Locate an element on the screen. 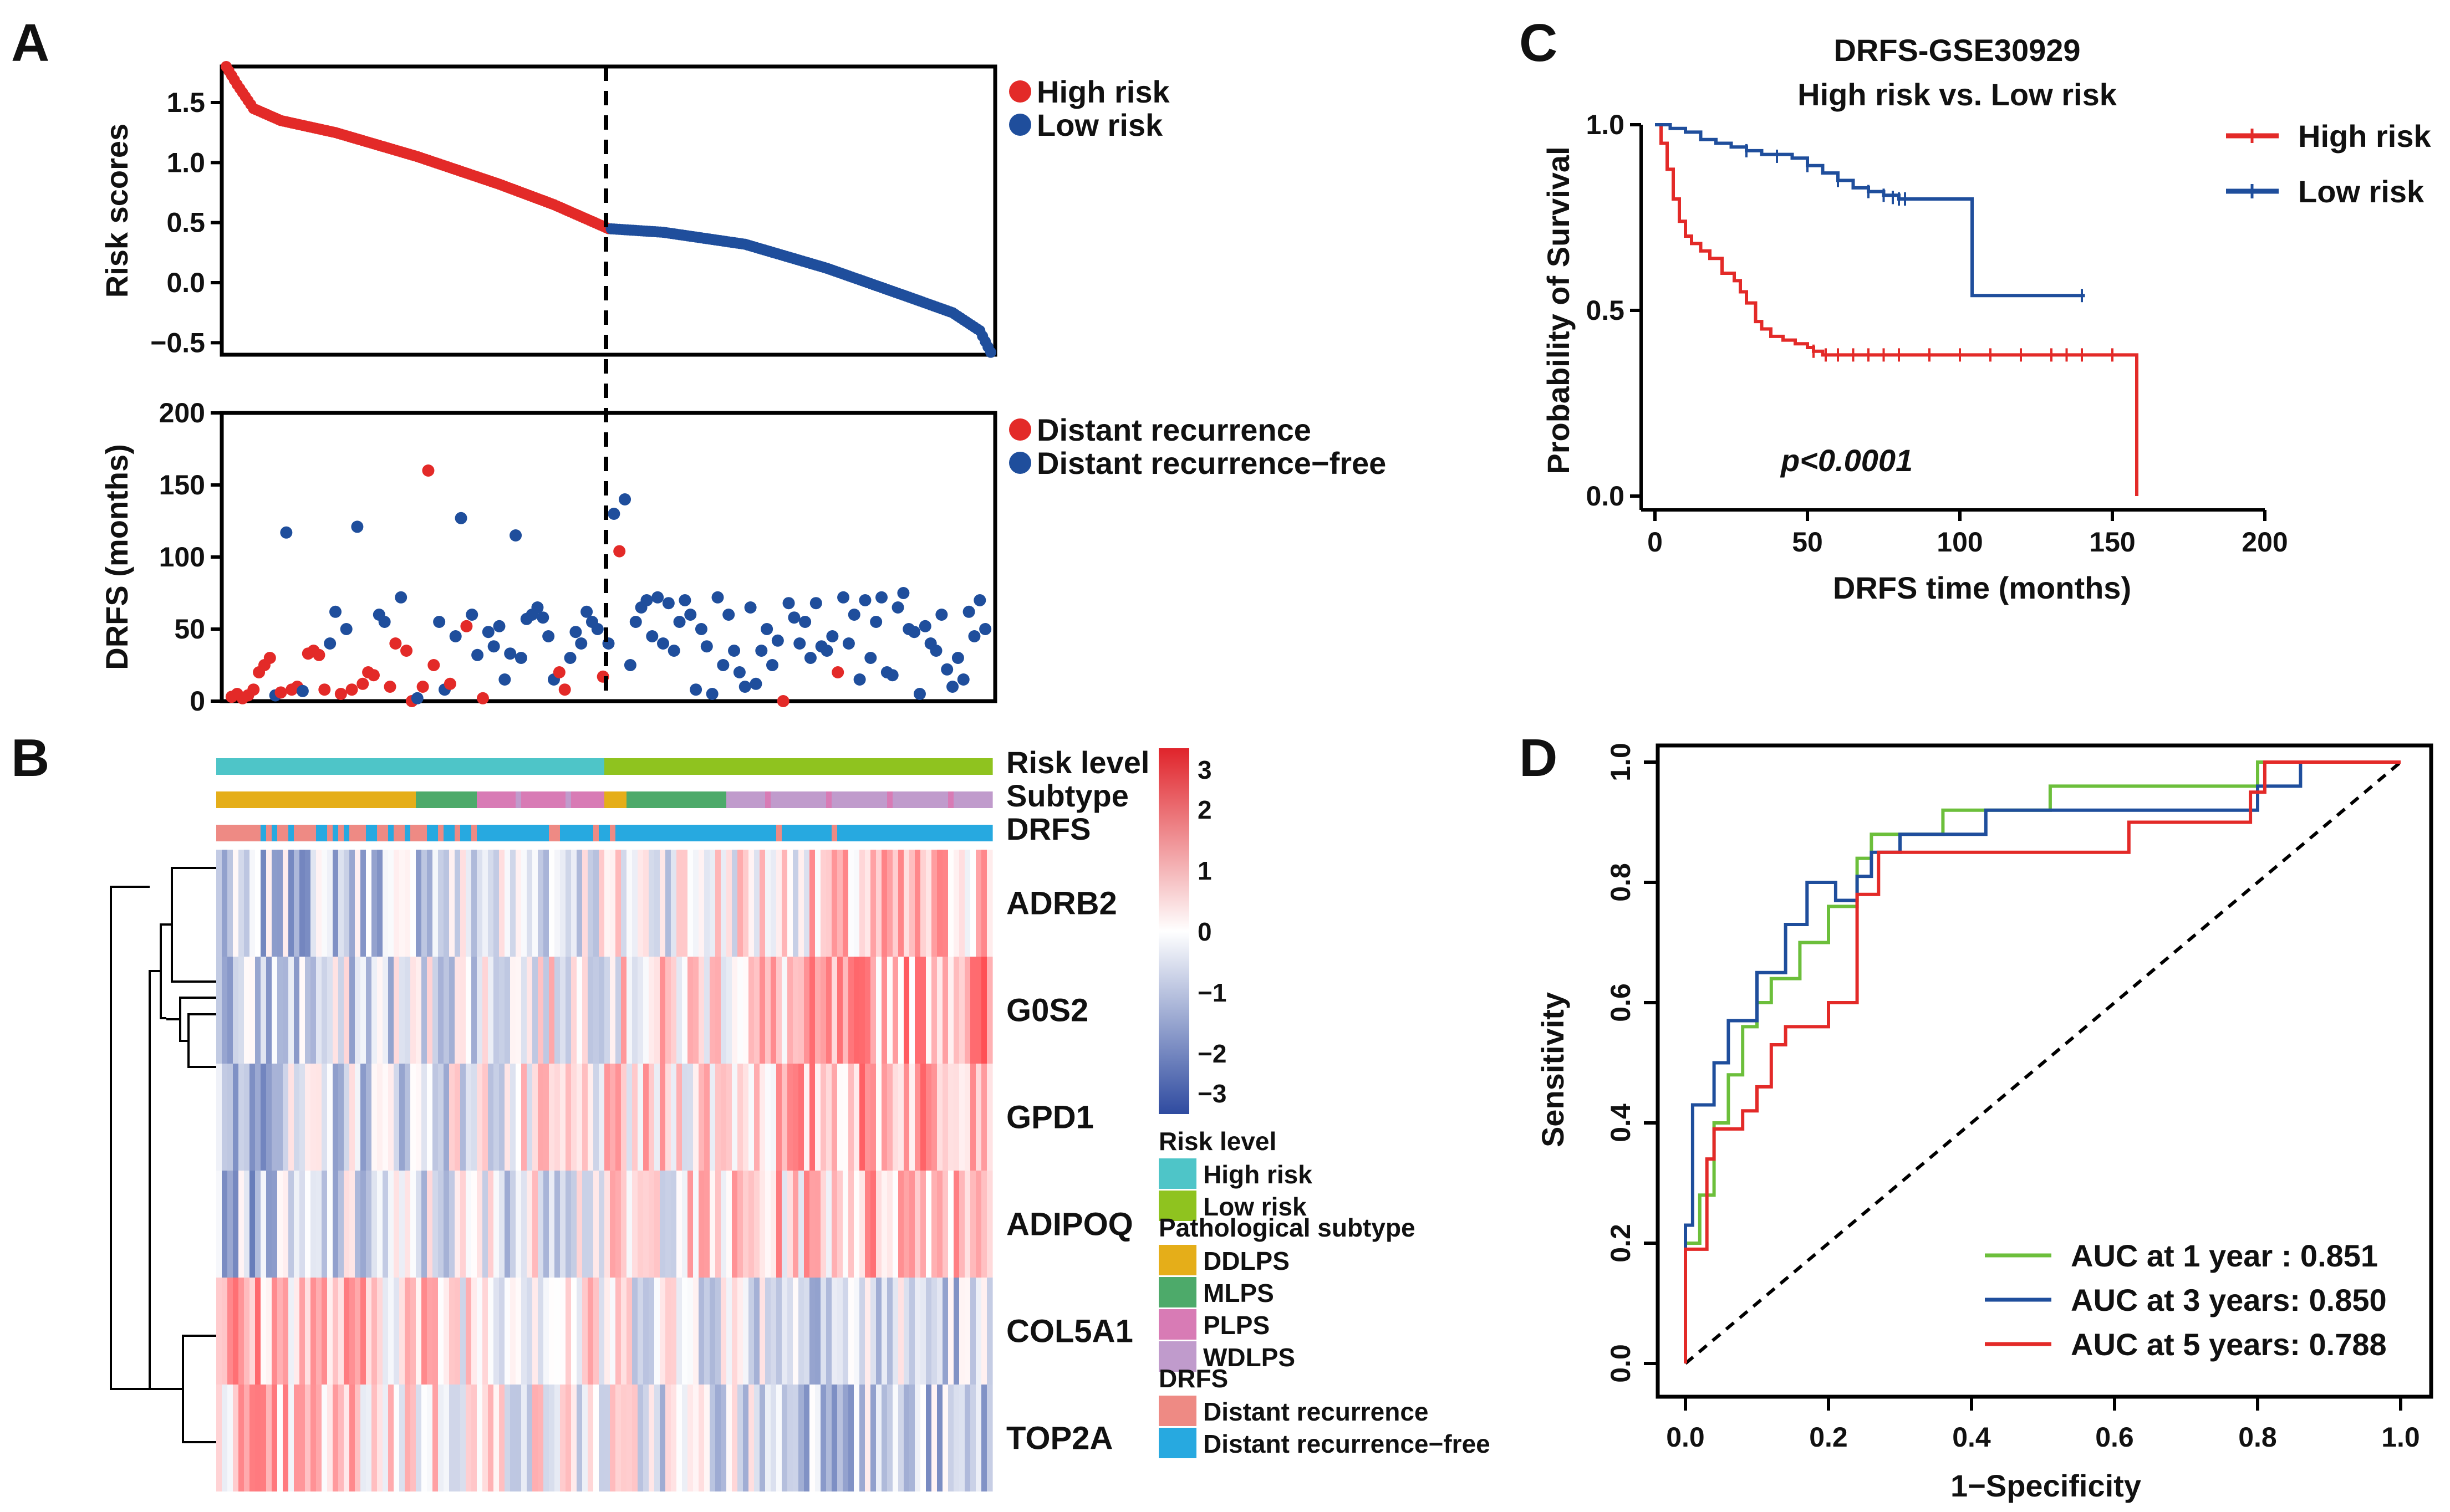 The width and height of the screenshot is (2450, 1512). drfs-ytick-label: 0 is located at coordinates (197, 701).